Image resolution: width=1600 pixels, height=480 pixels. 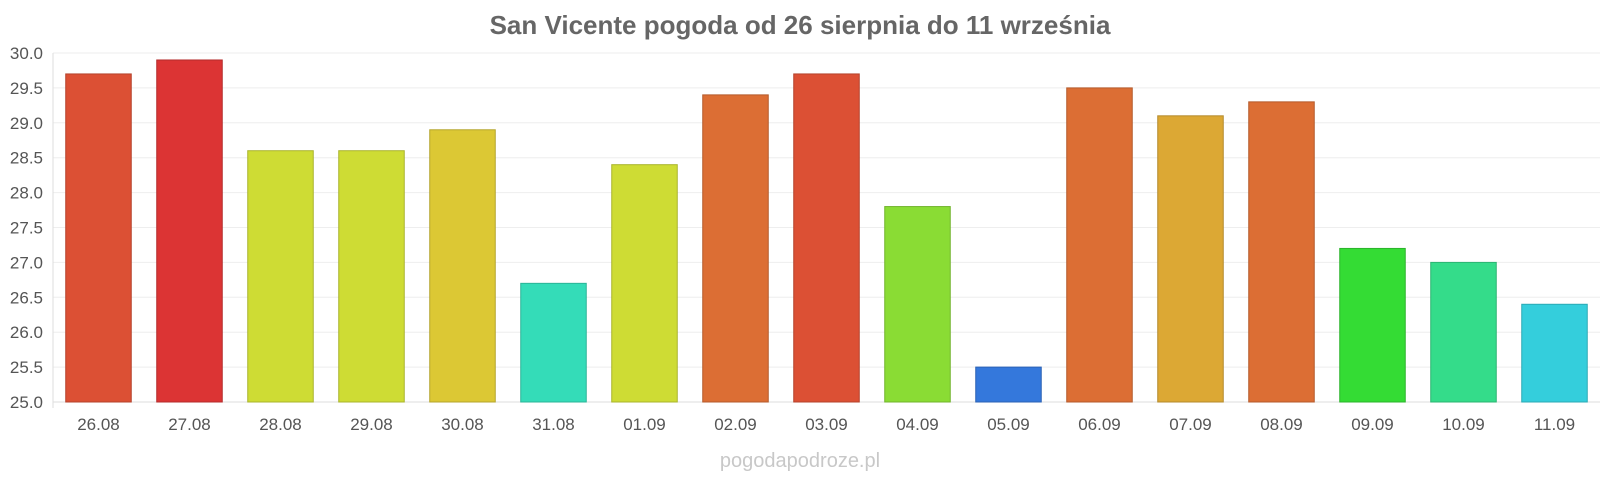 What do you see at coordinates (644, 283) in the screenshot?
I see `bar-01.09` at bounding box center [644, 283].